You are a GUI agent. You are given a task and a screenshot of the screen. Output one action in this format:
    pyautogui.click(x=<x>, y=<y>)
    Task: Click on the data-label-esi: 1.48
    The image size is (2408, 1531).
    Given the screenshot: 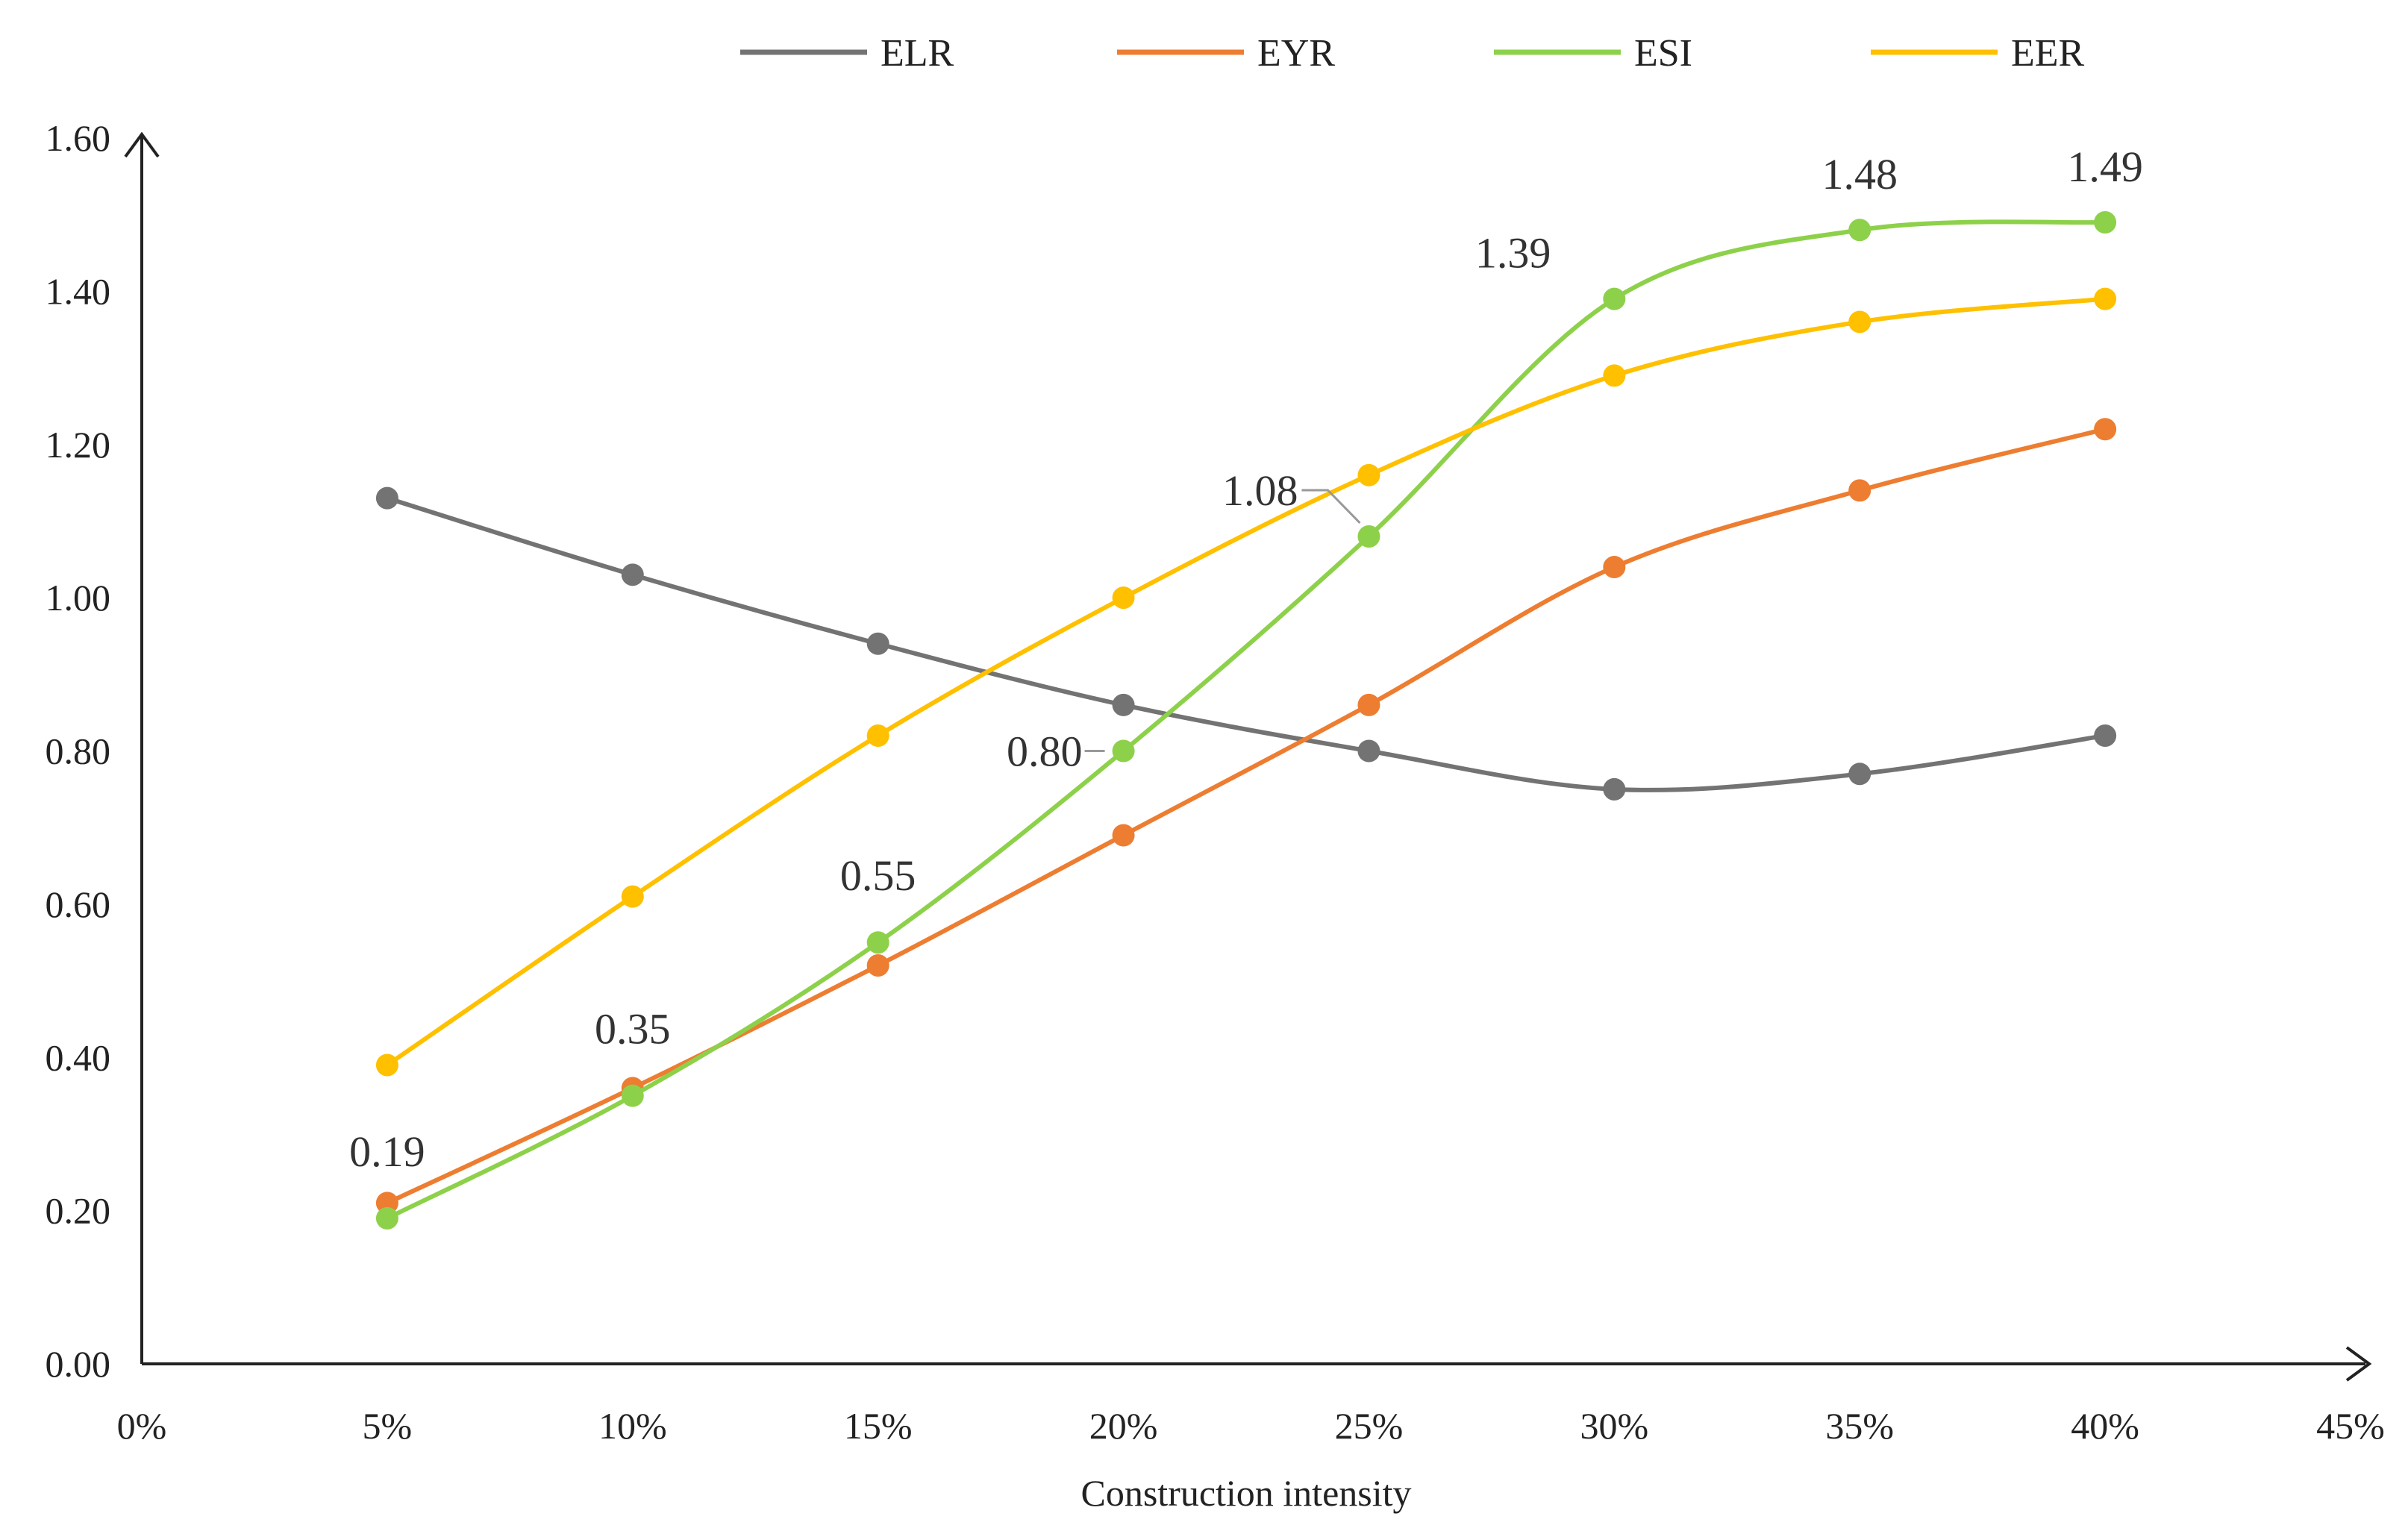 What is the action you would take?
    pyautogui.click(x=1859, y=174)
    